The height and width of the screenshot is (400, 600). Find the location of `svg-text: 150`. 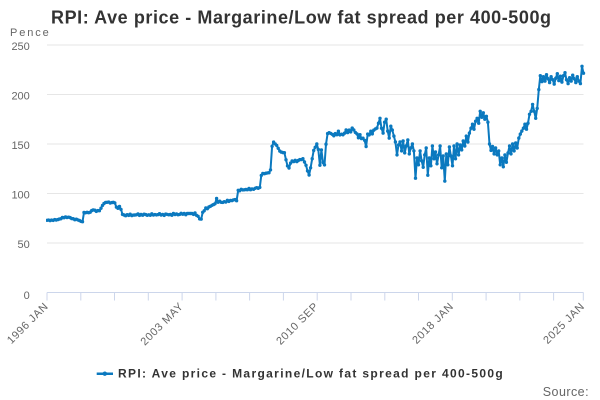

svg-text: 150 is located at coordinates (20, 146).